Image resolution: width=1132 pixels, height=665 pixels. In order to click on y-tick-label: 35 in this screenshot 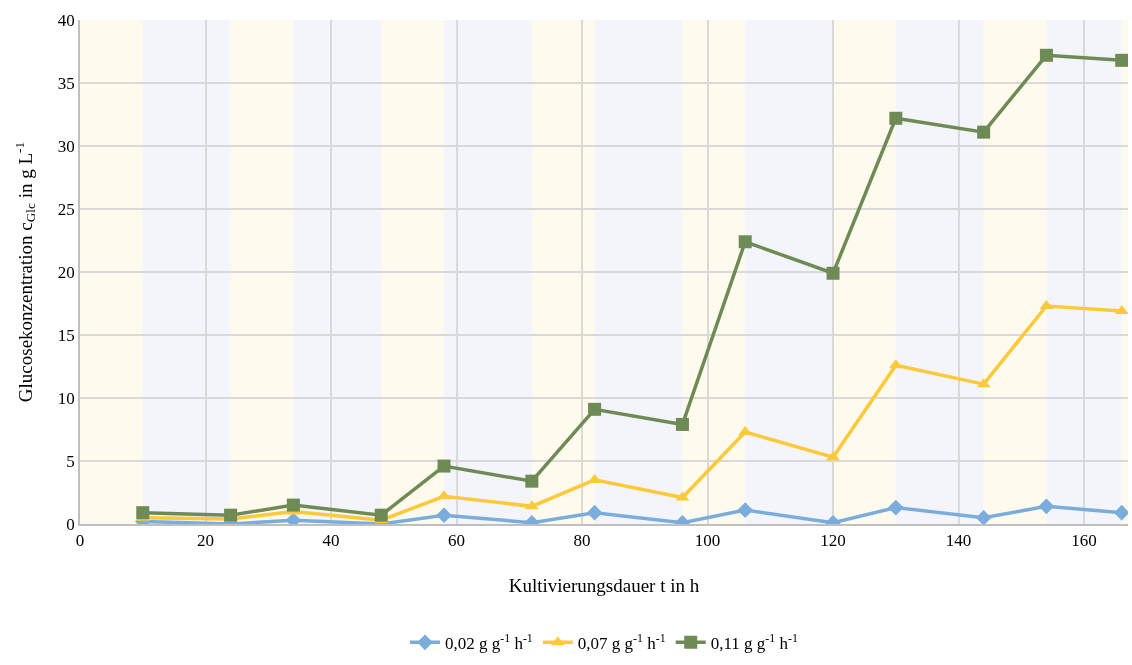, I will do `click(66, 83)`.